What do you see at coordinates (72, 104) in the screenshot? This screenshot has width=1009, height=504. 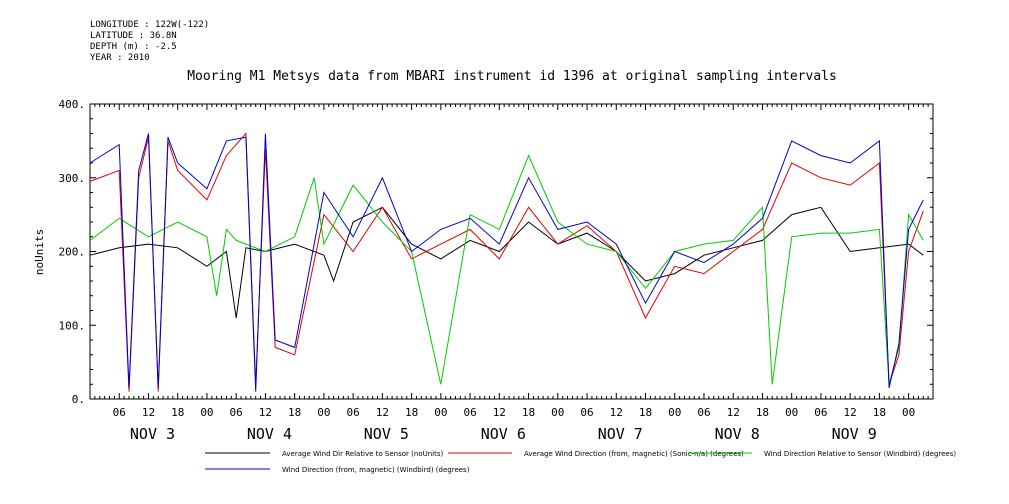 I see `y-tick-label: 400.` at bounding box center [72, 104].